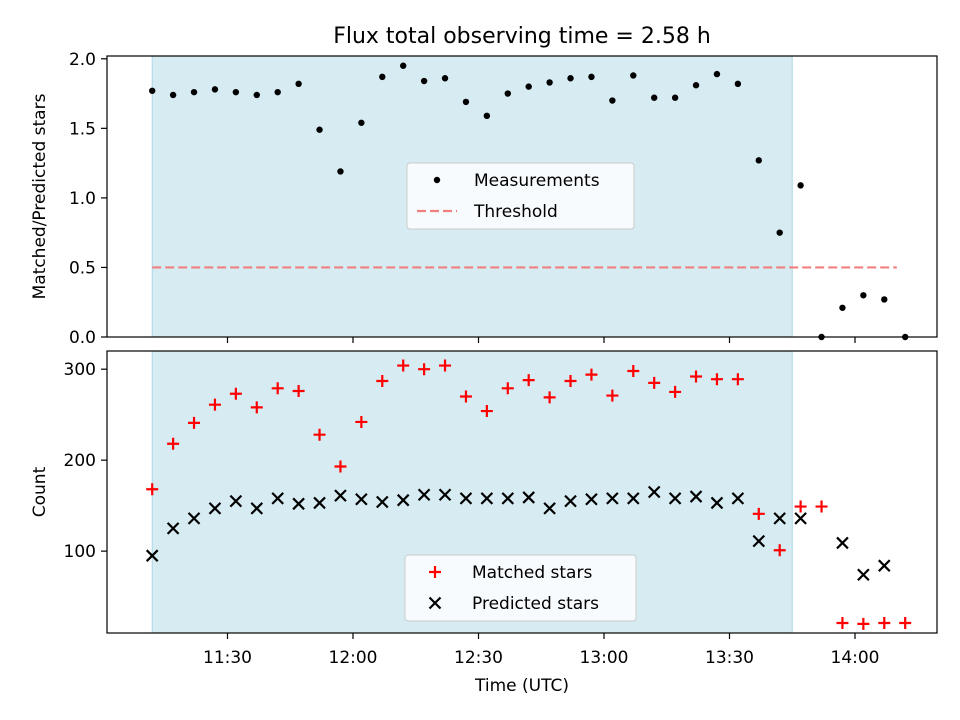 The image size is (960, 720). Describe the element at coordinates (82, 199) in the screenshot. I see `y-tick-label: 1.0` at that location.